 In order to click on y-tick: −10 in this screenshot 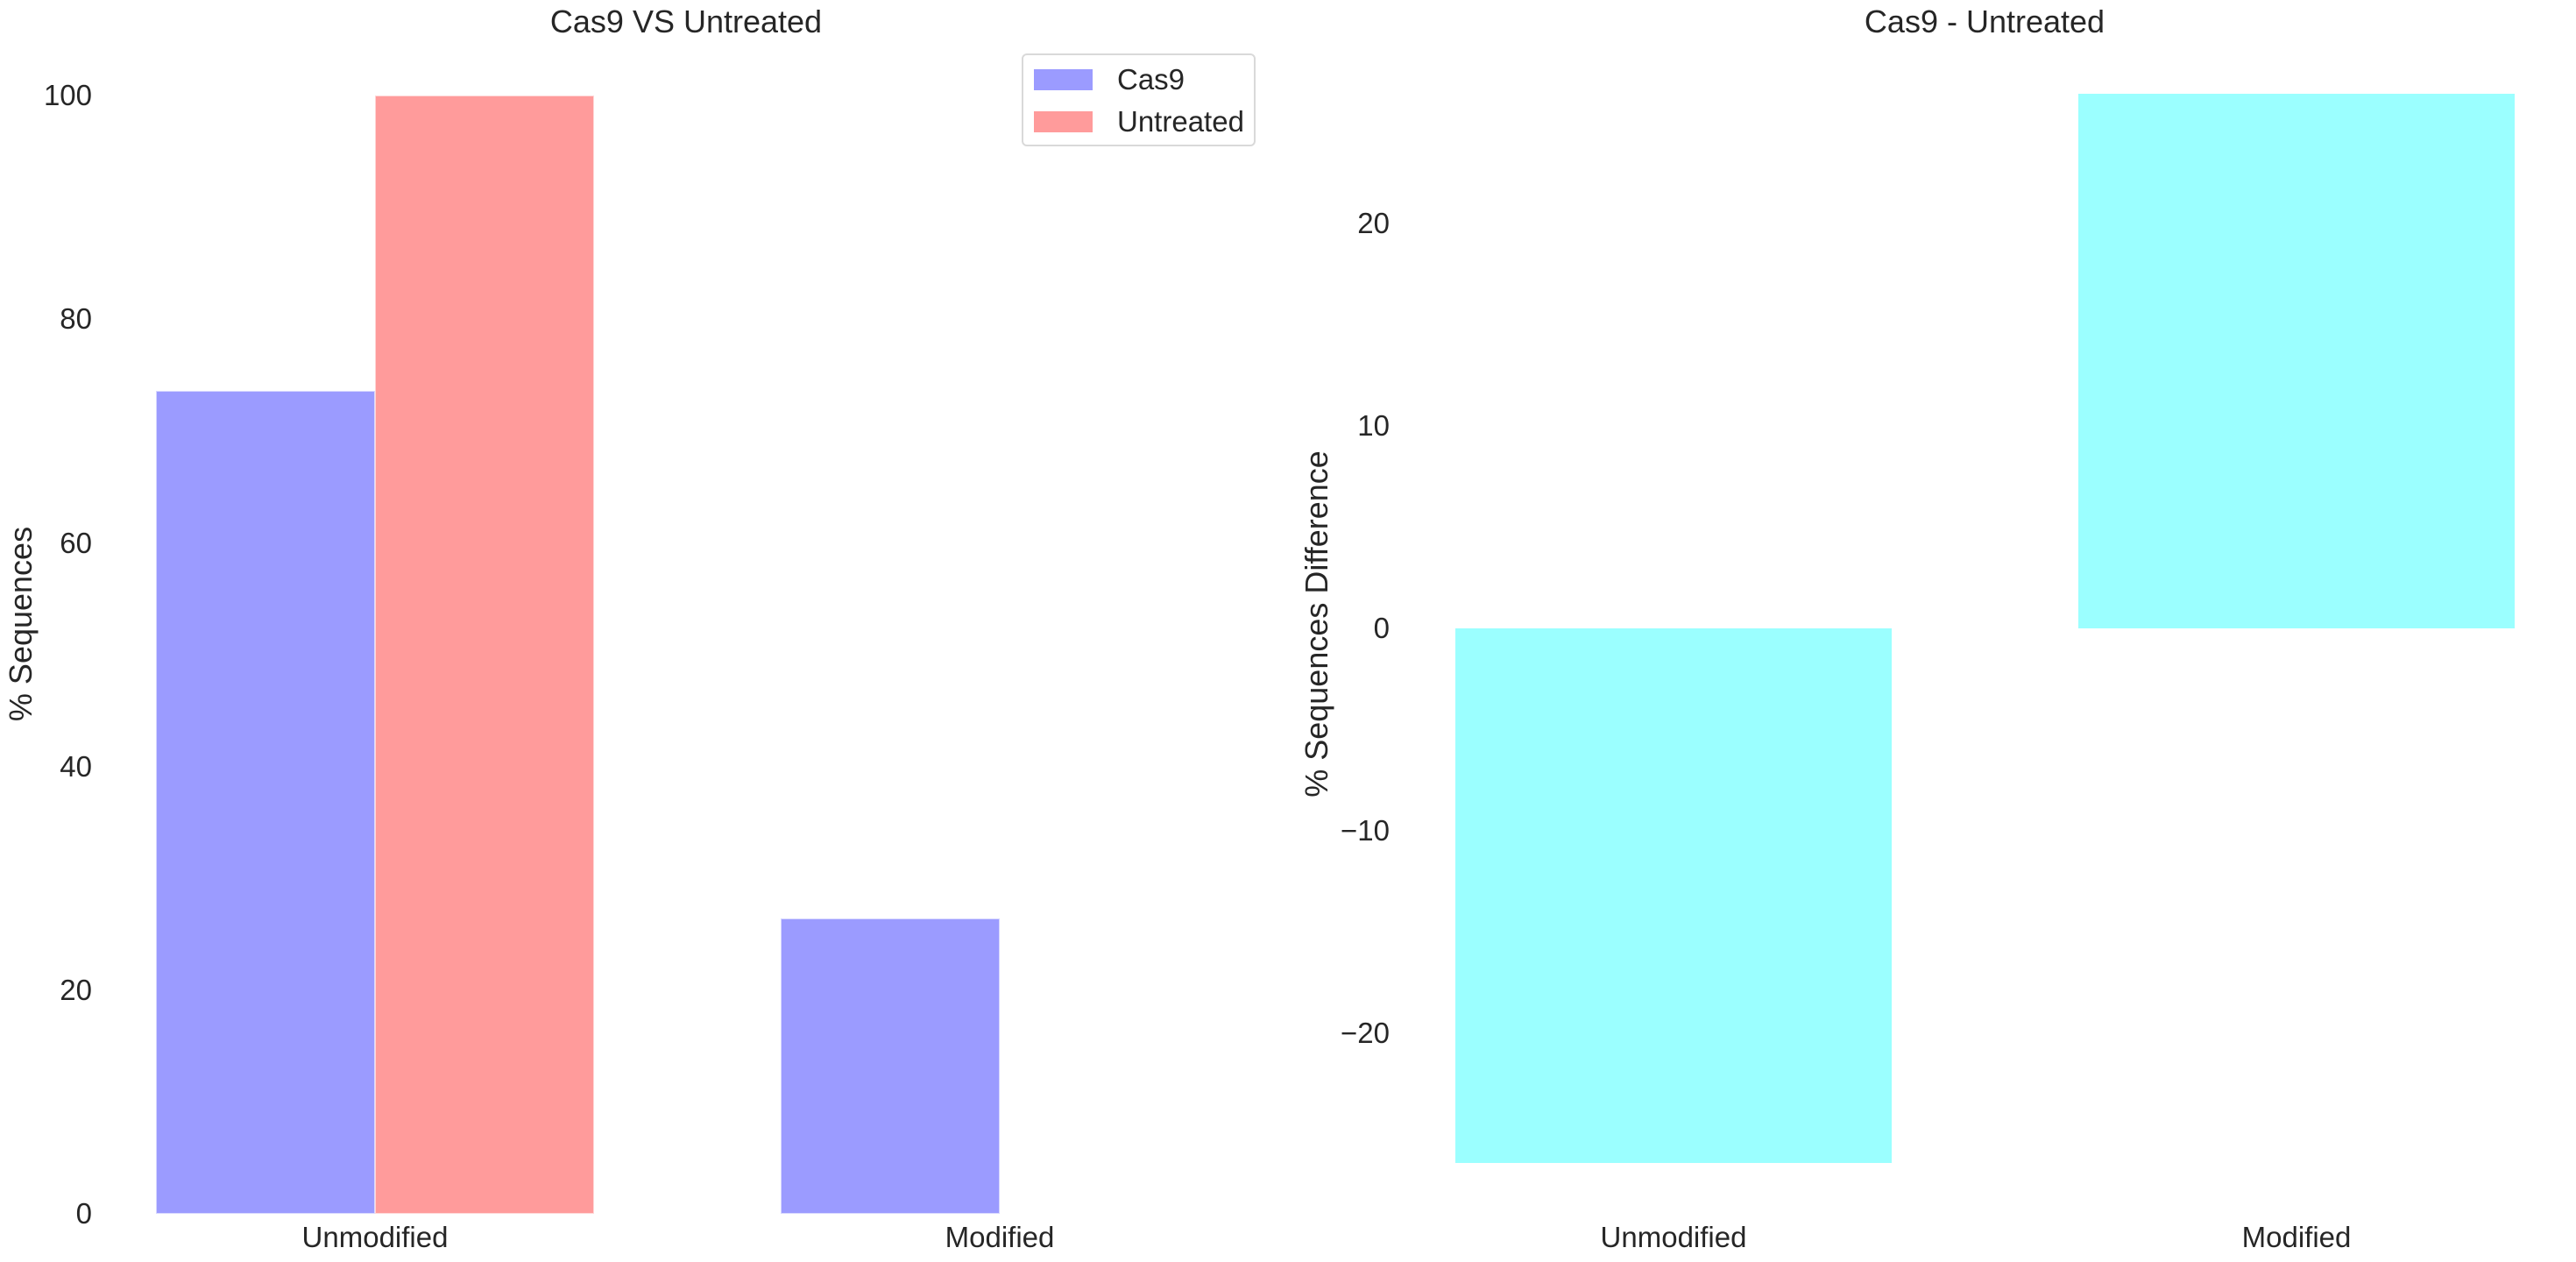, I will do `click(1365, 830)`.